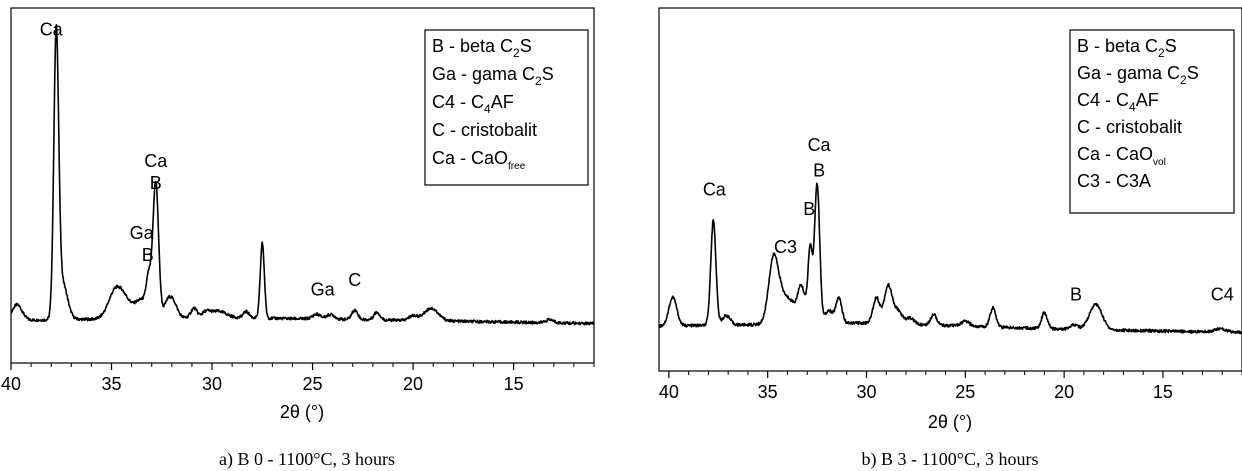 The width and height of the screenshot is (1242, 471). Describe the element at coordinates (1064, 392) in the screenshot. I see `panel-b-x-tick-label: 20` at that location.